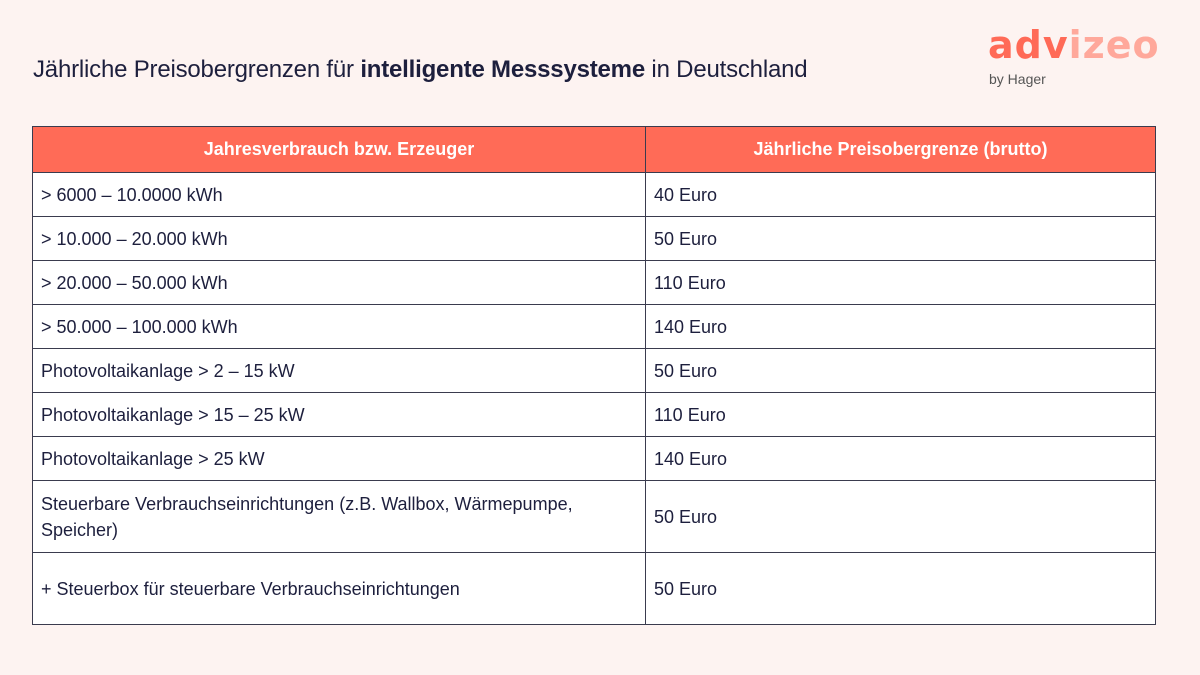 The height and width of the screenshot is (675, 1200). I want to click on title-prefix: Jährliche Preisobergrenzen für, so click(197, 69).